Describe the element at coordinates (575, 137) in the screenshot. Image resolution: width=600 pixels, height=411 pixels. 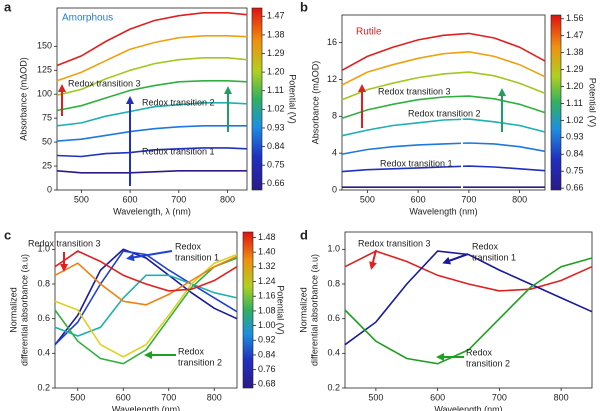
I see `colorbar-tick-label: 0.93` at that location.